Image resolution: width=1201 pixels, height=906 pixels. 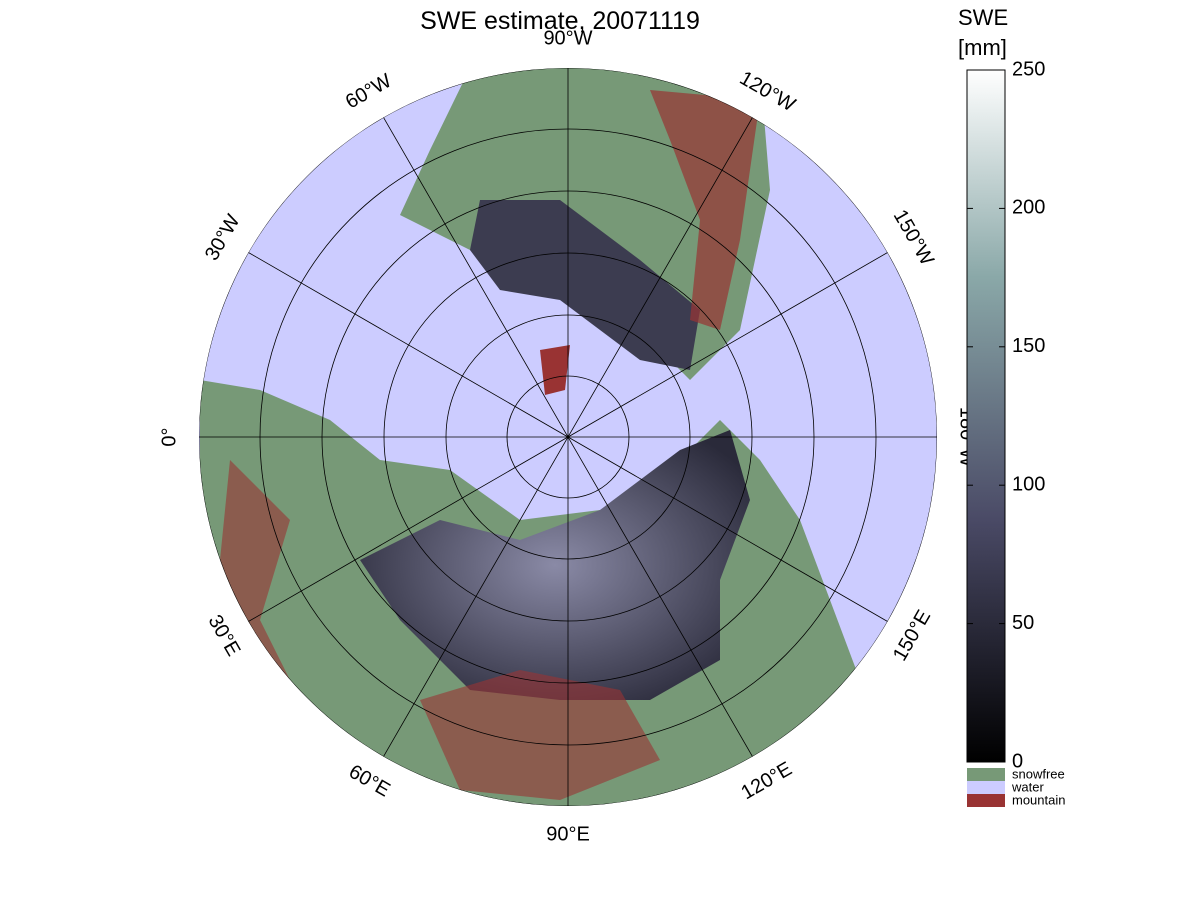 What do you see at coordinates (555, 565) in the screenshot?
I see `eurasia-snow` at bounding box center [555, 565].